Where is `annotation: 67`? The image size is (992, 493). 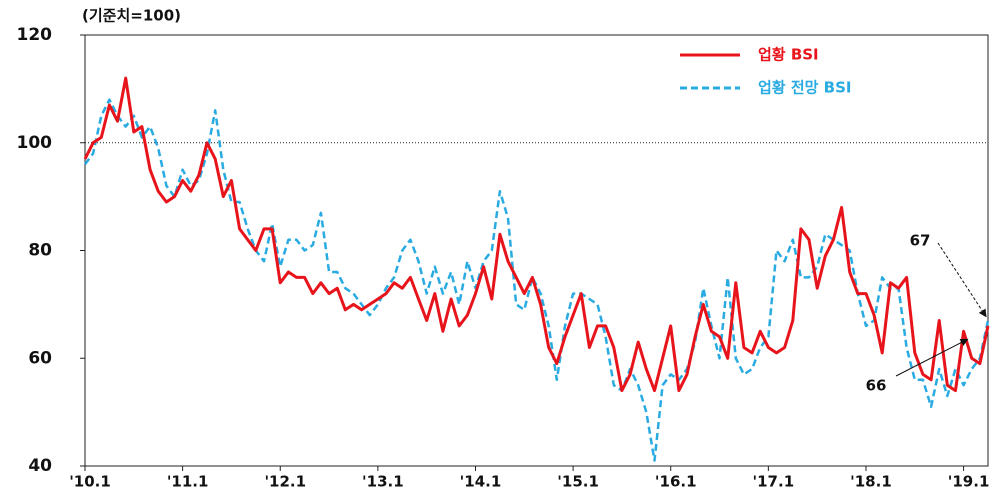
annotation: 67 is located at coordinates (920, 241).